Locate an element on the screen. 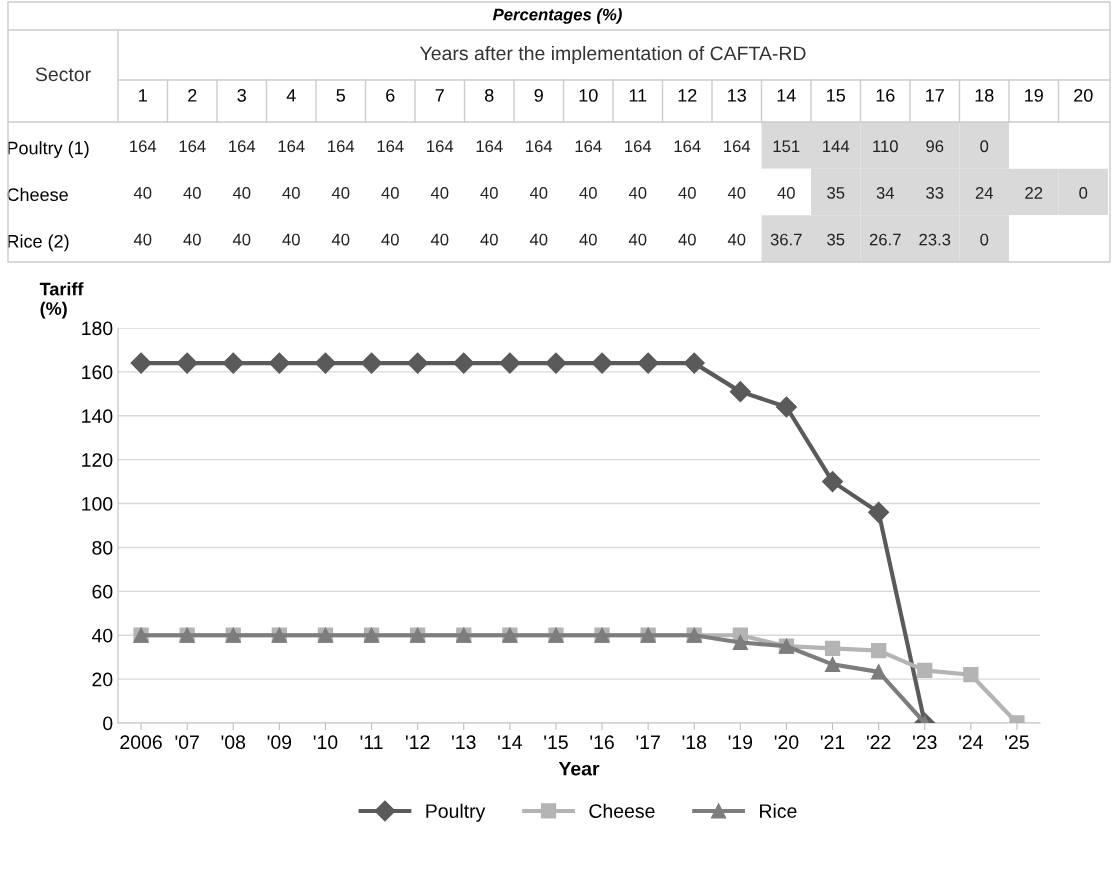 The height and width of the screenshot is (885, 1115). x-tick-label: 8 is located at coordinates (489, 95).